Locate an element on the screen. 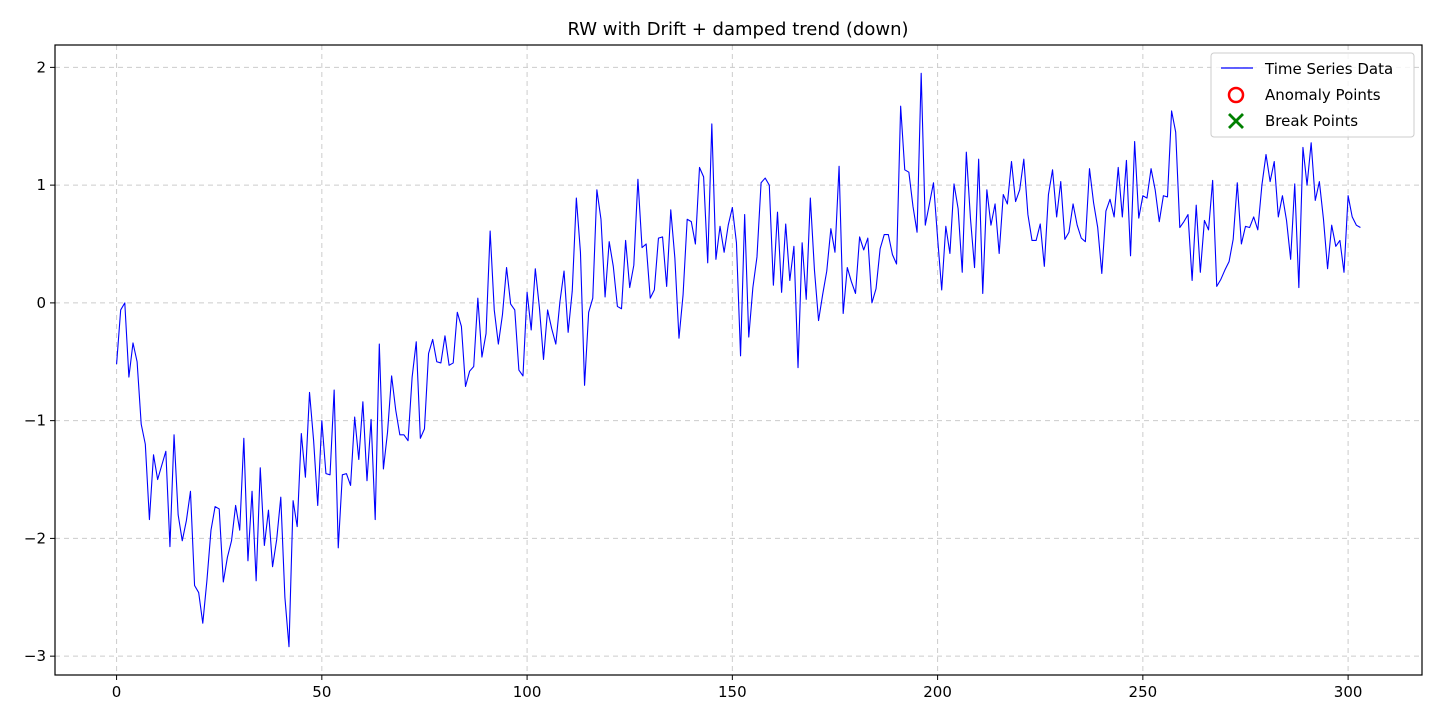  legend-box is located at coordinates (1312, 95).